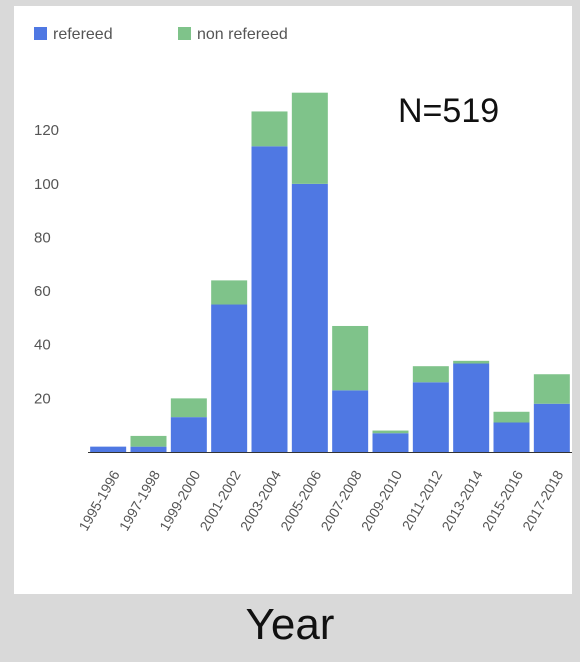 The width and height of the screenshot is (580, 662). I want to click on x-tick-label: 2011-2012, so click(422, 499).